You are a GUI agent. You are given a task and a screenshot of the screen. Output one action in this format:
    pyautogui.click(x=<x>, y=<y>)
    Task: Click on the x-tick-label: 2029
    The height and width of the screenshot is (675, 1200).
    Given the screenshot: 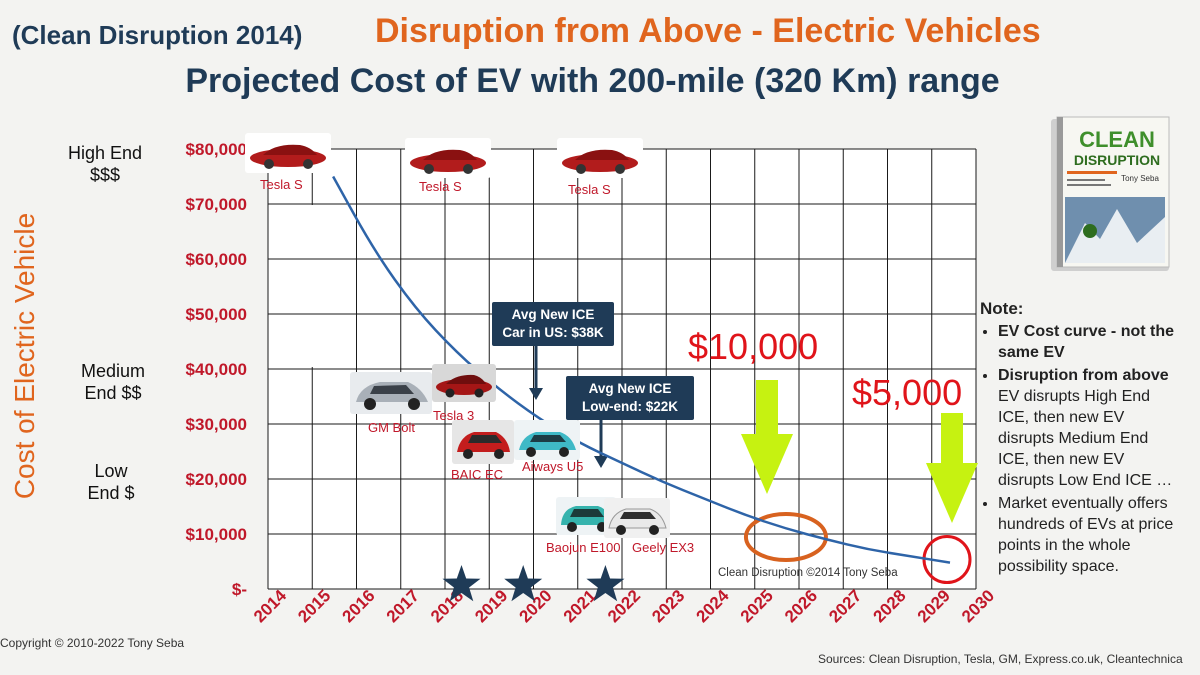 What is the action you would take?
    pyautogui.click(x=934, y=606)
    